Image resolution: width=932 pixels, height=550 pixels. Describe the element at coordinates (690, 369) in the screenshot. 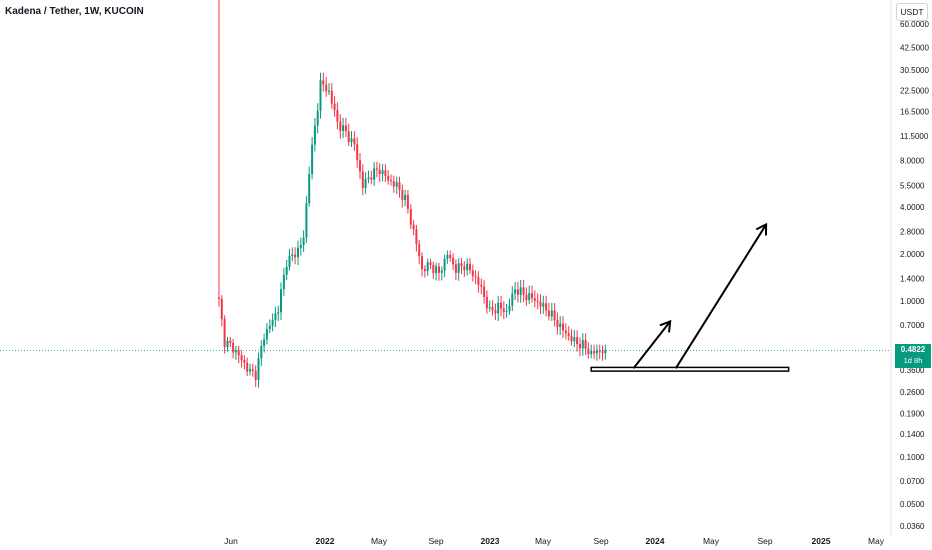

I see `support-zone-rectangle` at that location.